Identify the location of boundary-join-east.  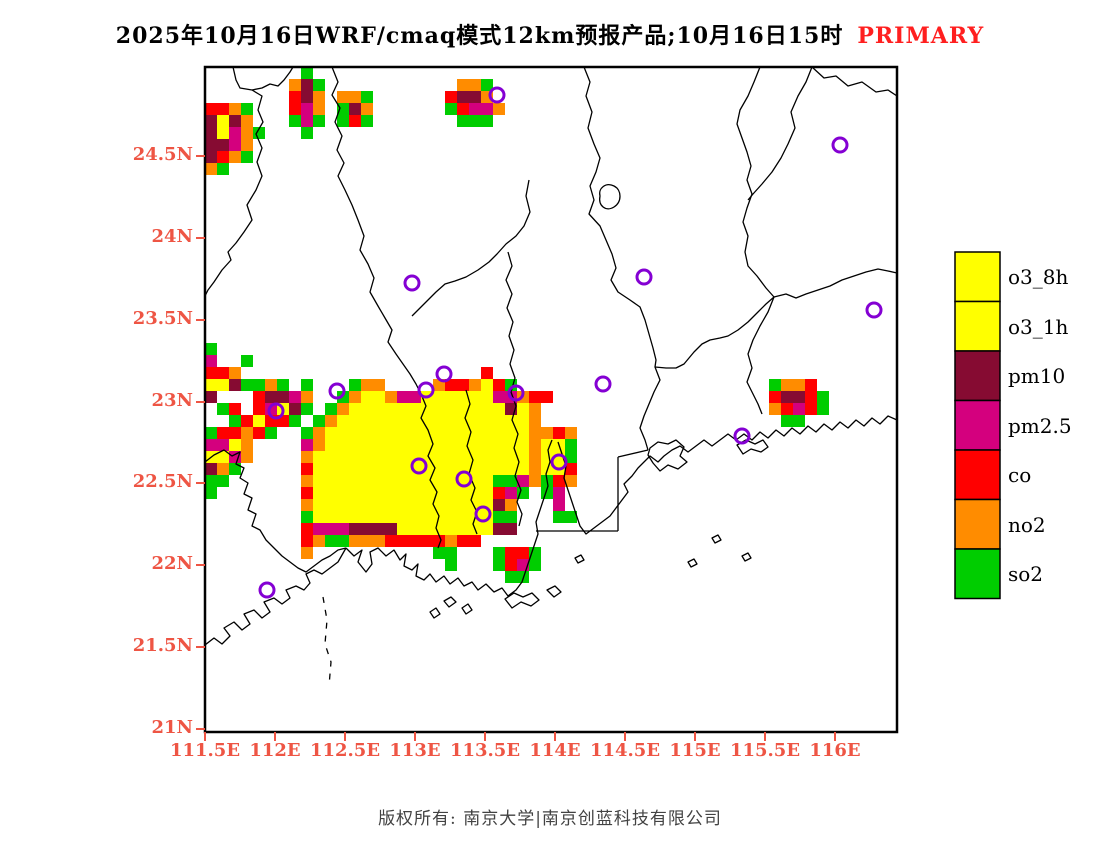
(471, 248).